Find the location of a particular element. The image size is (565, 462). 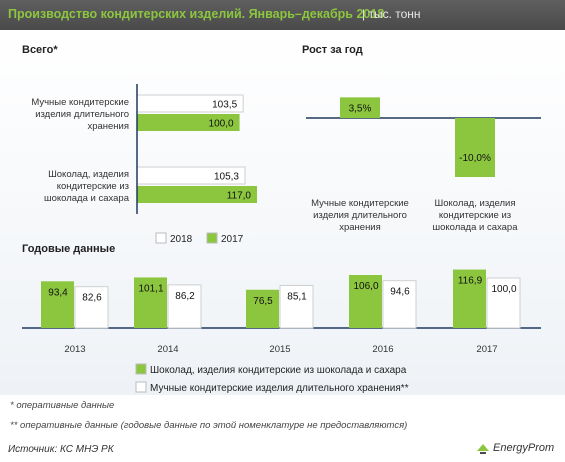

year-tick-label: 2015 is located at coordinates (279, 349).